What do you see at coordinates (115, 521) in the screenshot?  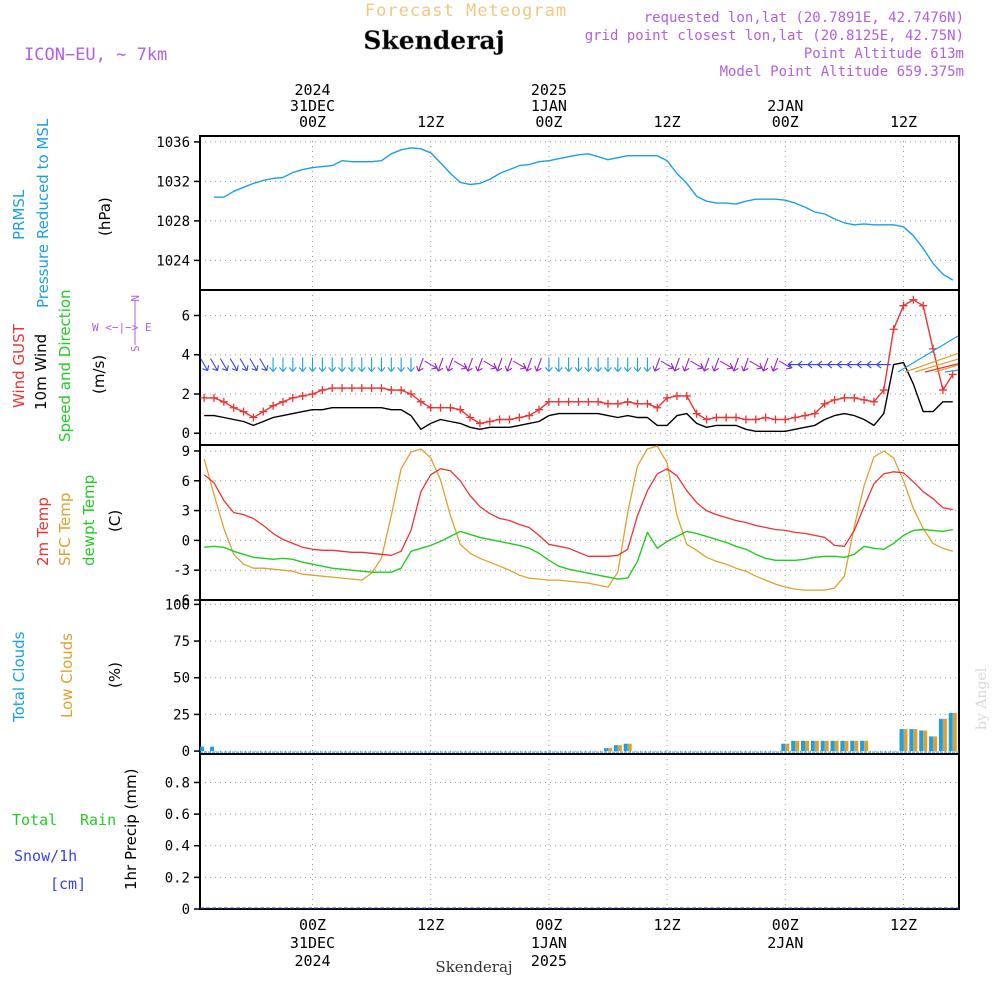 I see `temp-unit-label: (C)` at bounding box center [115, 521].